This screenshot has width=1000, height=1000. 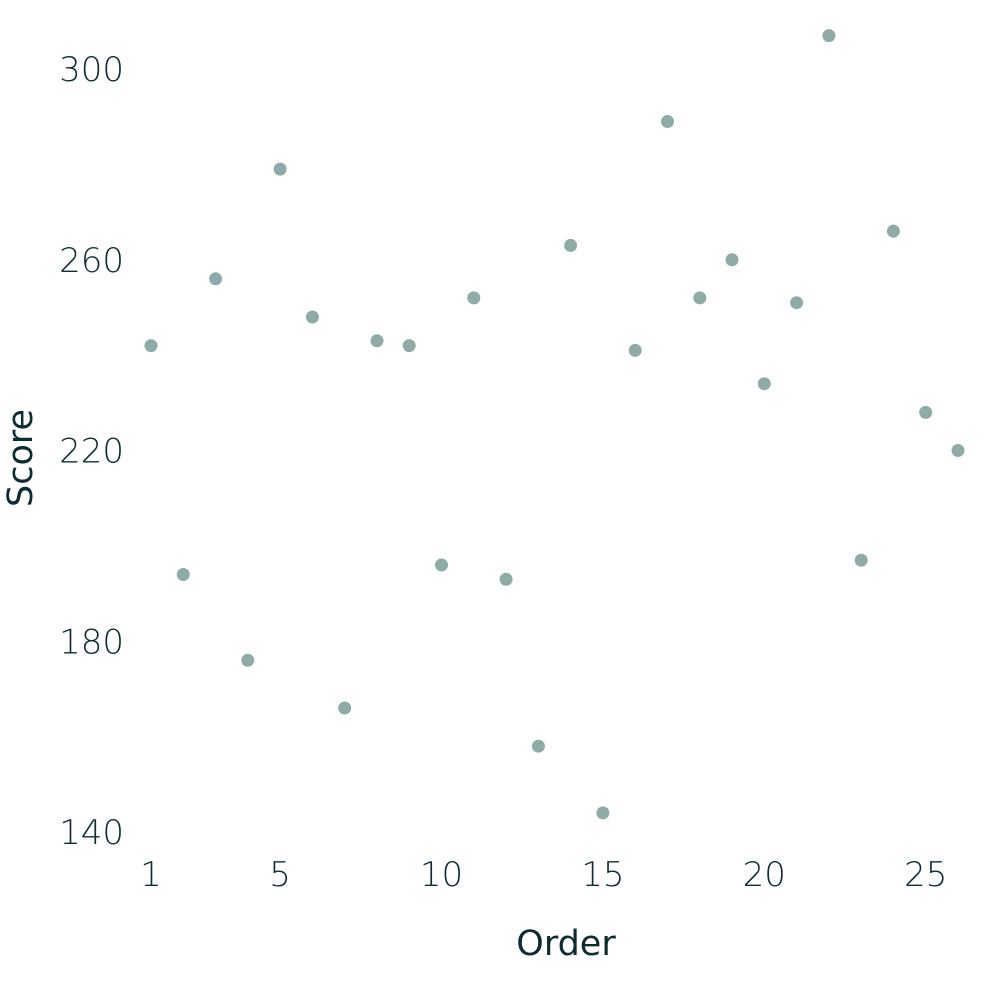 I want to click on y-tick-label: 260, so click(x=91, y=261).